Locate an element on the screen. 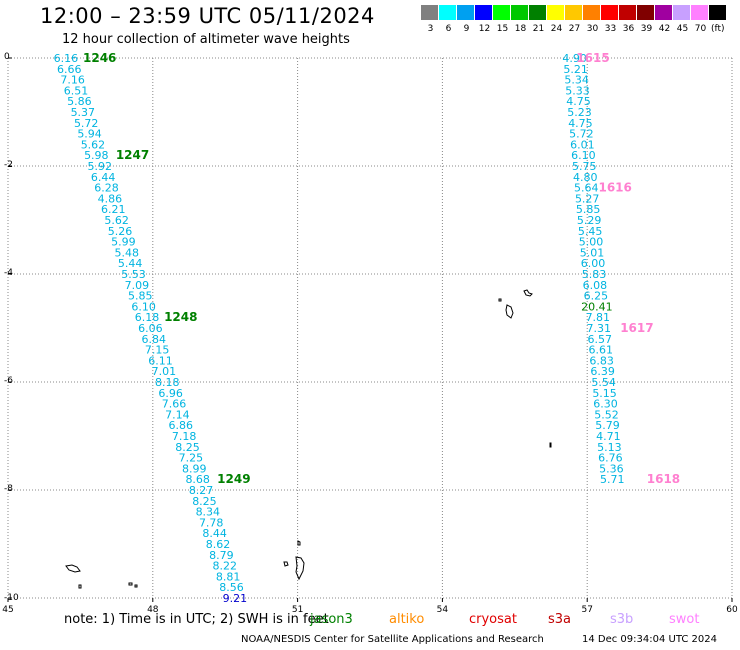 This screenshot has height=650, width=740. swh-value: 5.64 is located at coordinates (586, 188).